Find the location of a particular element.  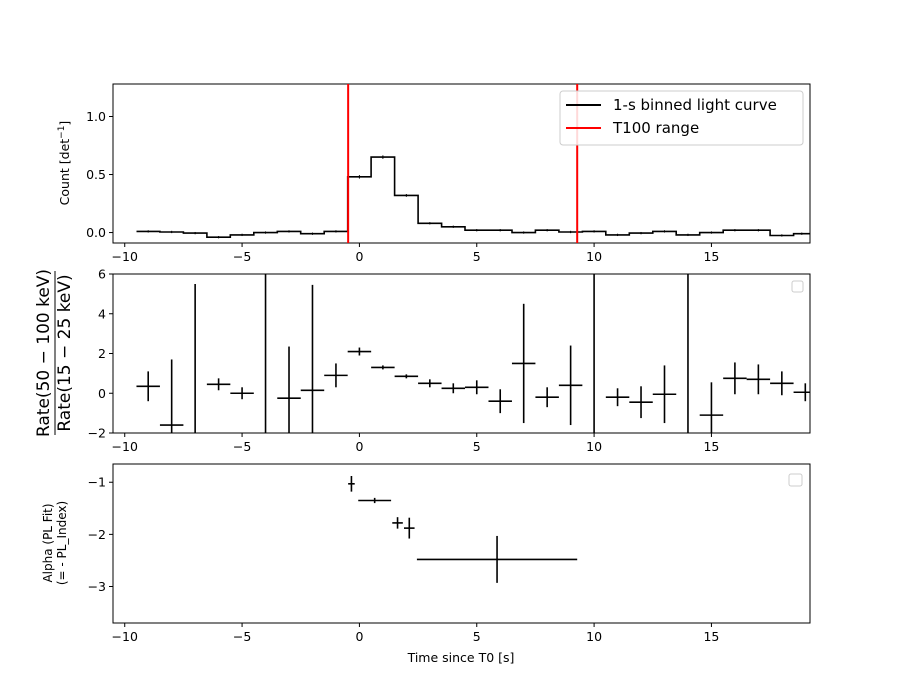

light-curve-step is located at coordinates (473, 197).